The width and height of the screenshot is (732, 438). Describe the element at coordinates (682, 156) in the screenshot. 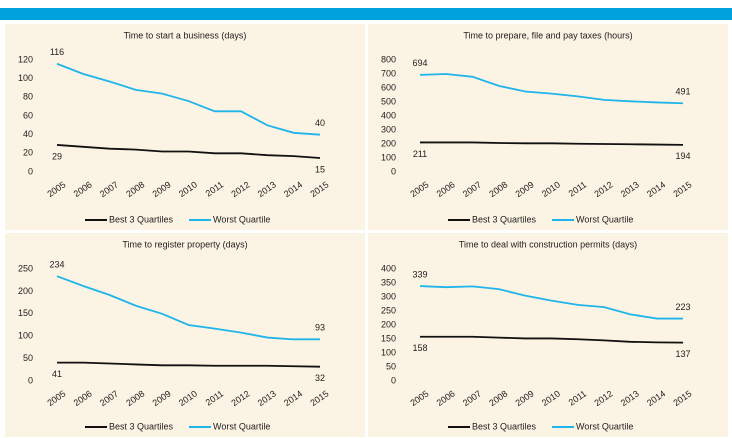

I see `data-label: 194` at that location.